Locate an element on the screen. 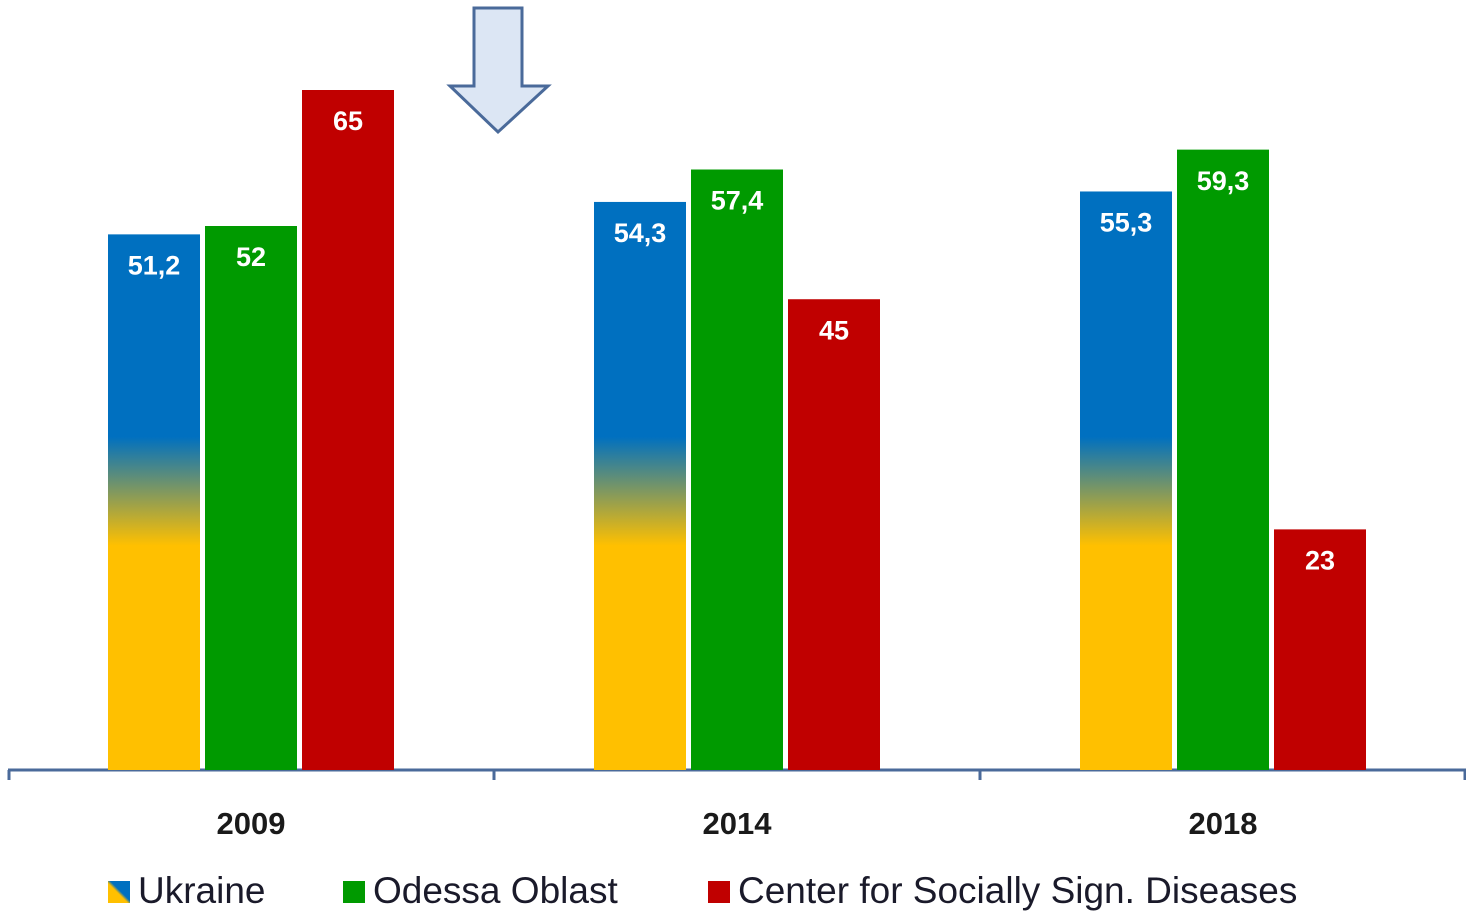 This screenshot has width=1466, height=917. data-label: 52 is located at coordinates (251, 257).